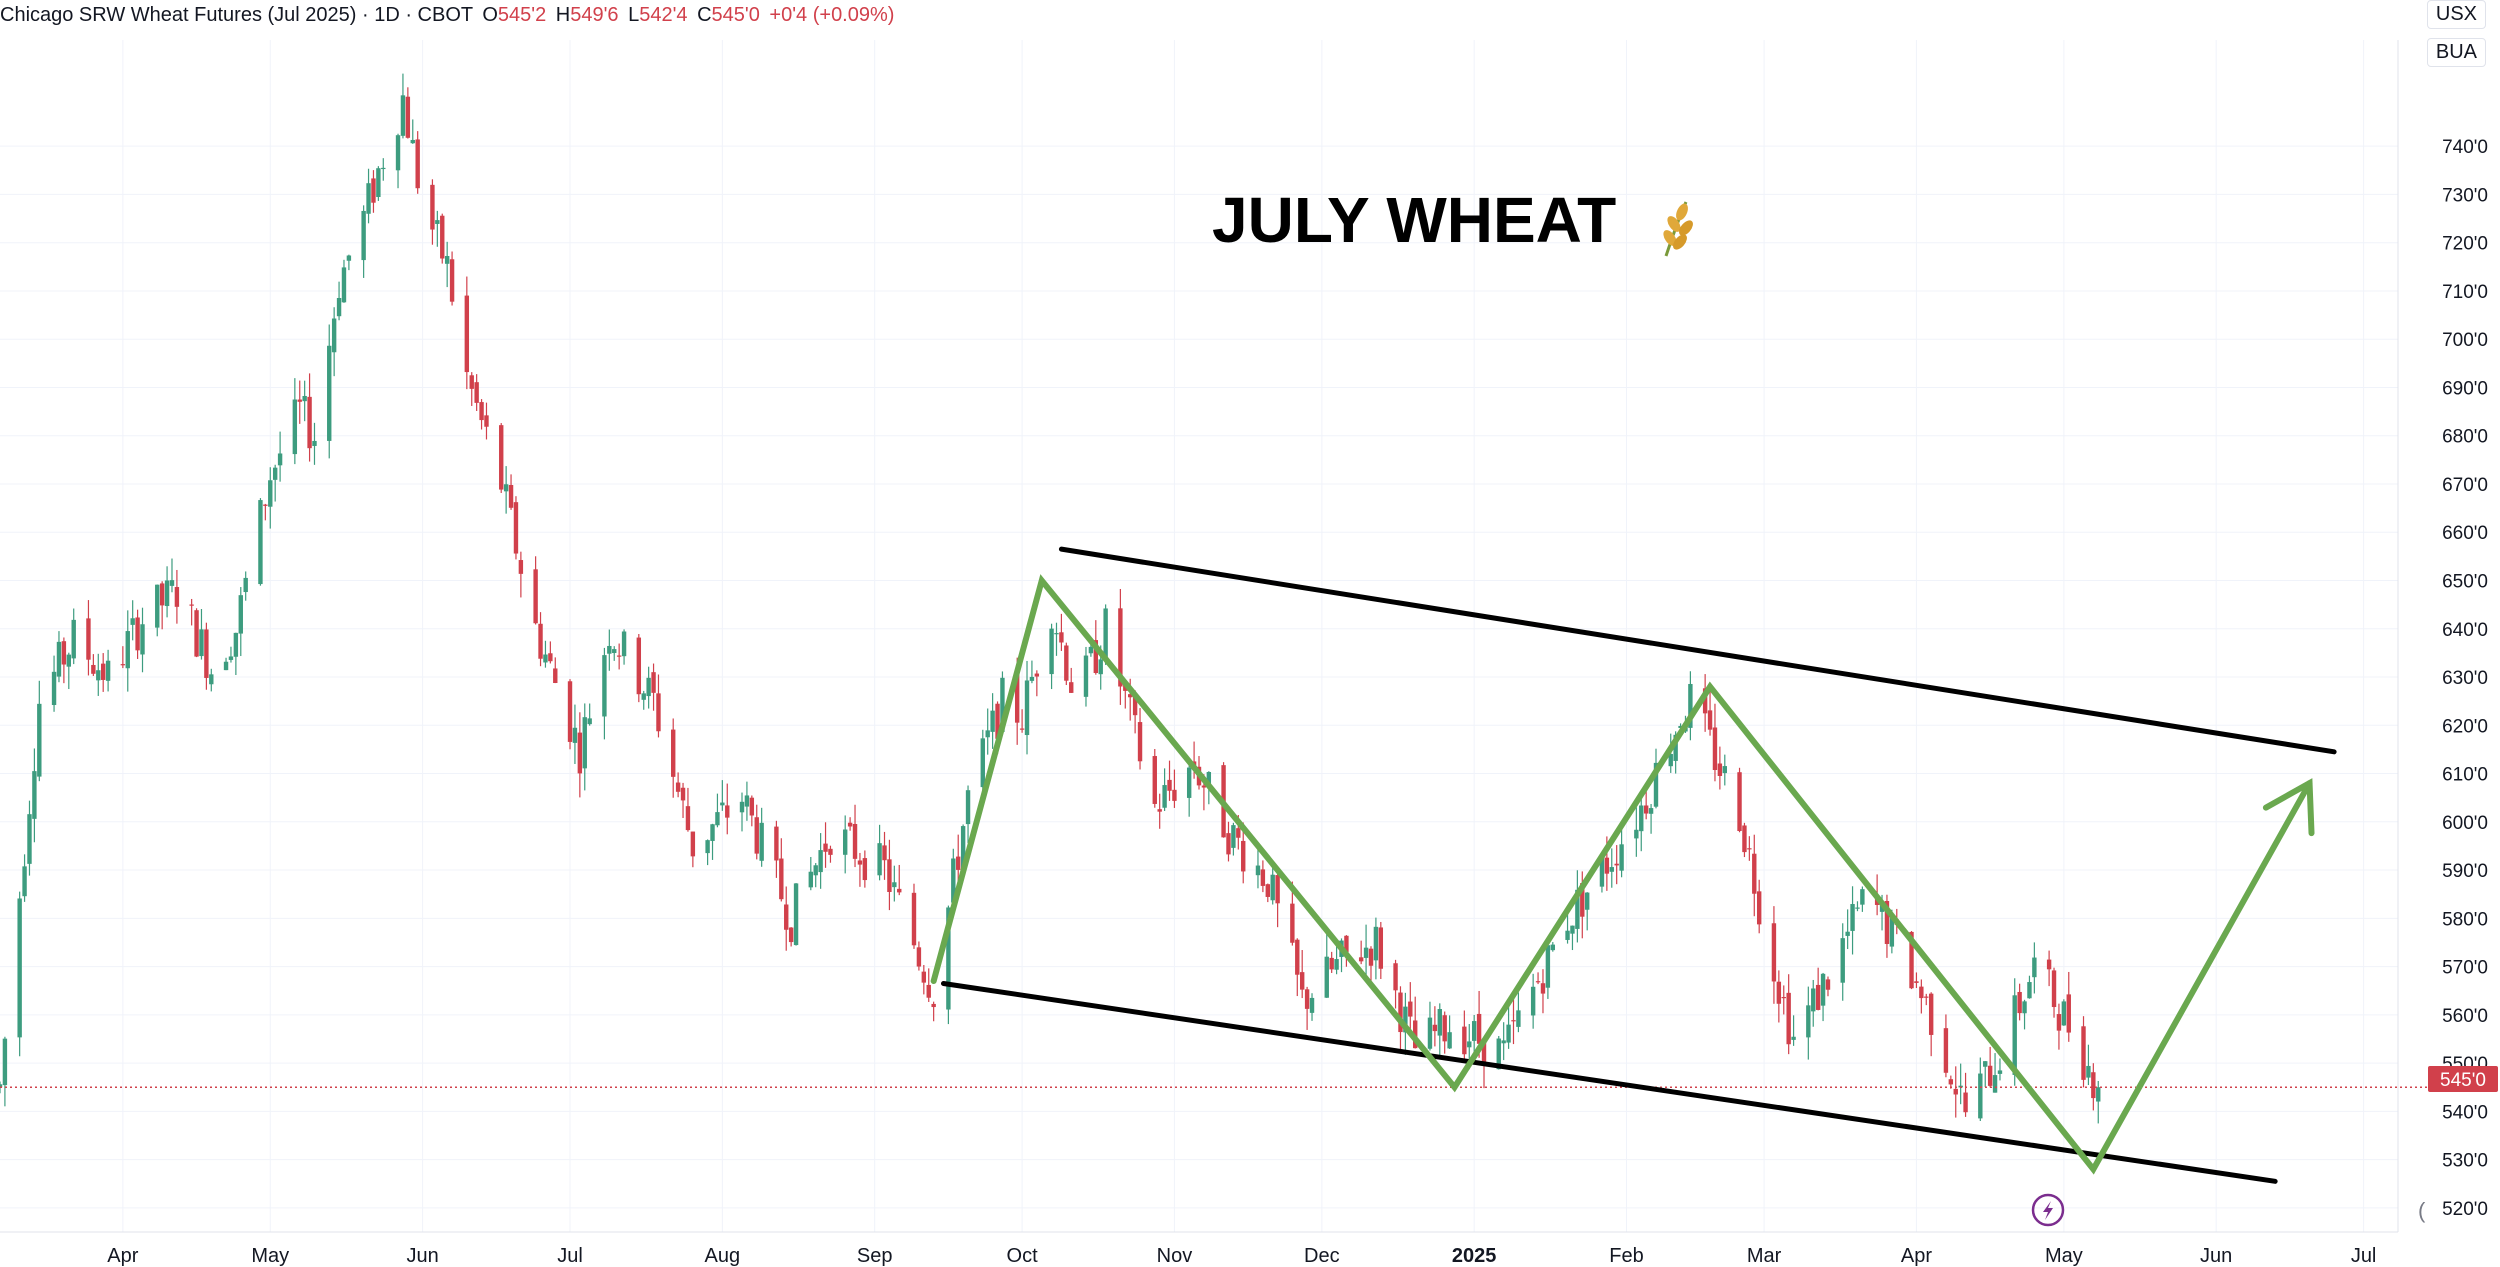 This screenshot has height=1267, width=2500. I want to click on high-label: H, so click(563, 15).